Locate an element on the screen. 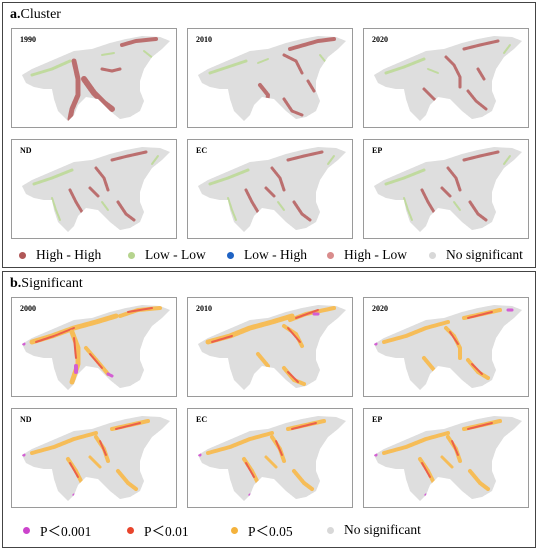 The image size is (540, 550). legend-label: P＜0.001 is located at coordinates (66, 531).